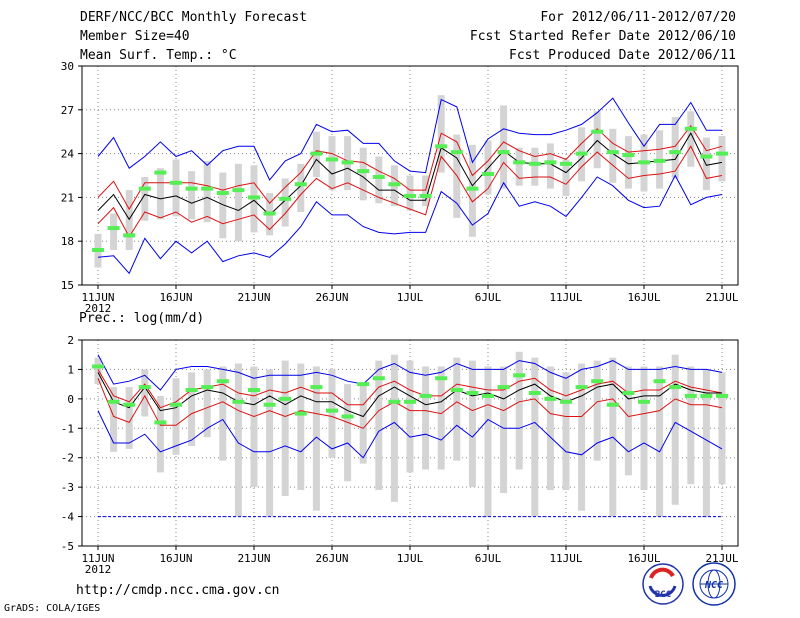 This screenshot has width=800, height=618. Describe the element at coordinates (67, 285) in the screenshot. I see `y-tick-label: 15` at that location.